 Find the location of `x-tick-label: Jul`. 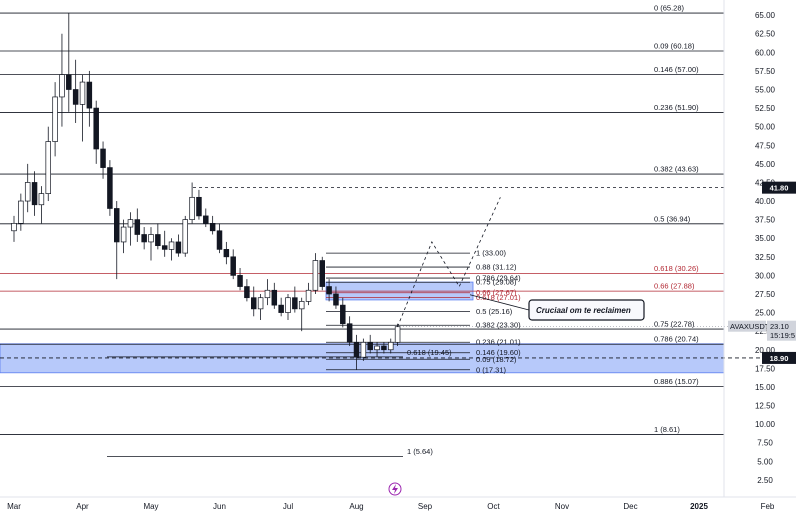

x-tick-label: Jul is located at coordinates (288, 506).